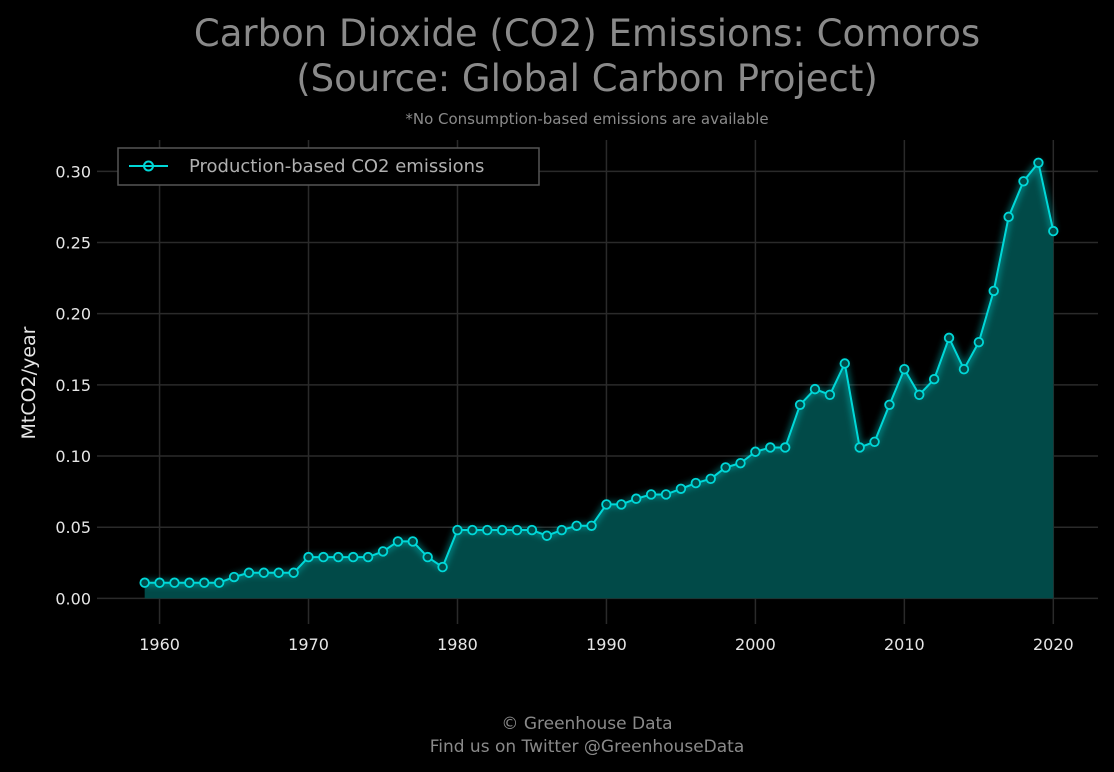 This screenshot has height=772, width=1114. I want to click on chart-title-line-2: (Source: Global Carbon Project), so click(587, 78).